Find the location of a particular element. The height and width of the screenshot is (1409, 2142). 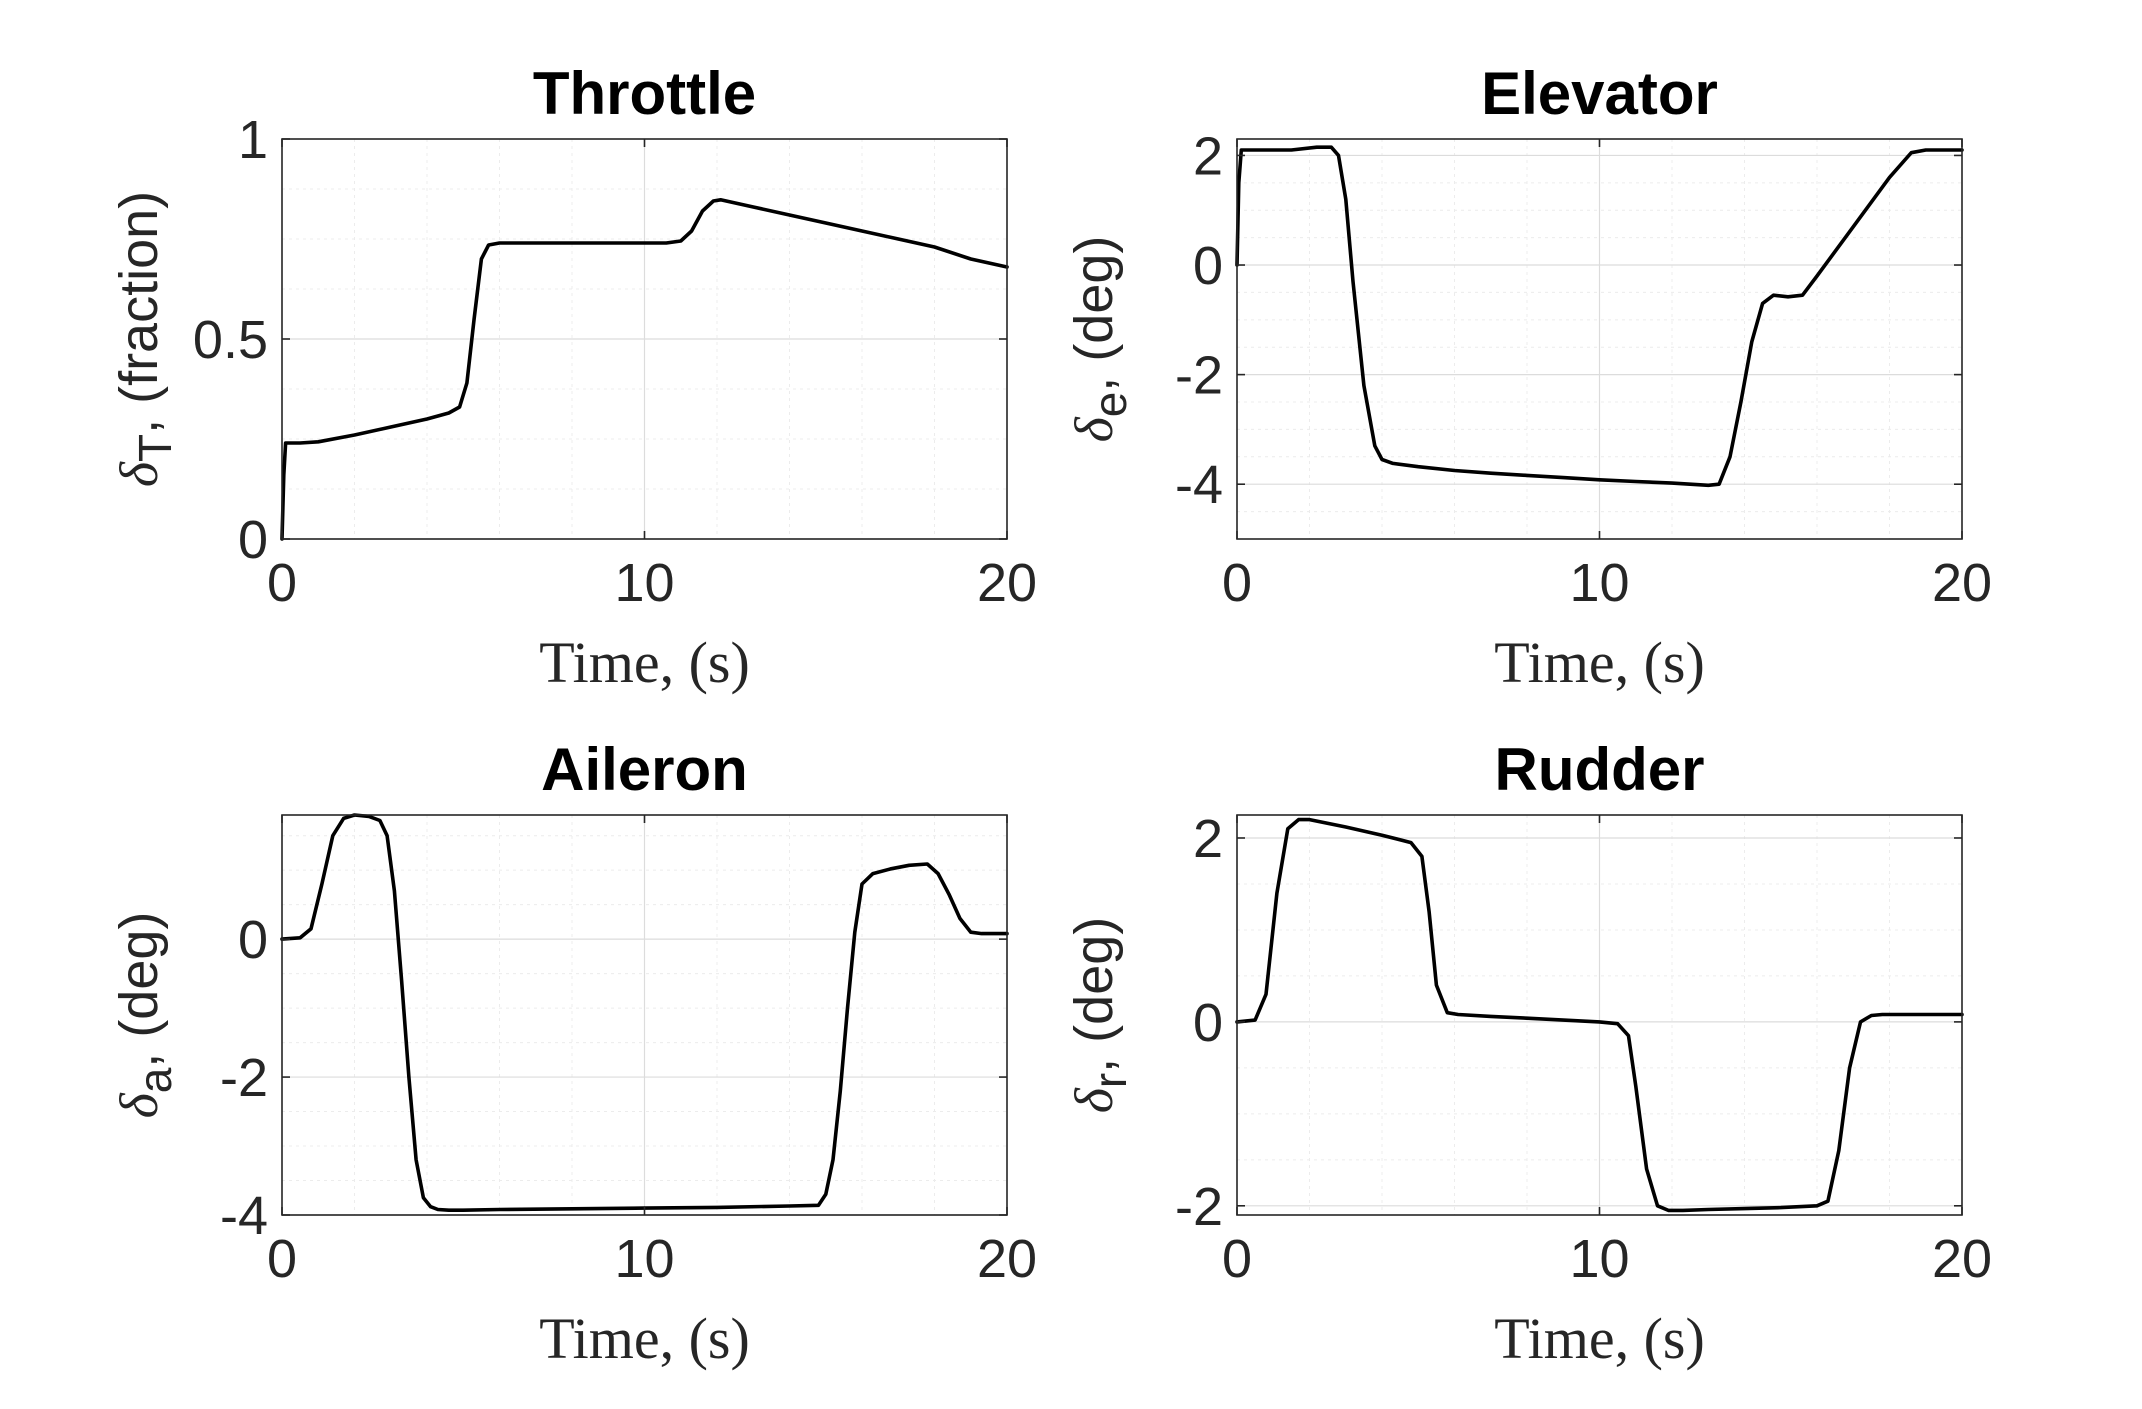

elevator-title: Elevator is located at coordinates (1599, 93).